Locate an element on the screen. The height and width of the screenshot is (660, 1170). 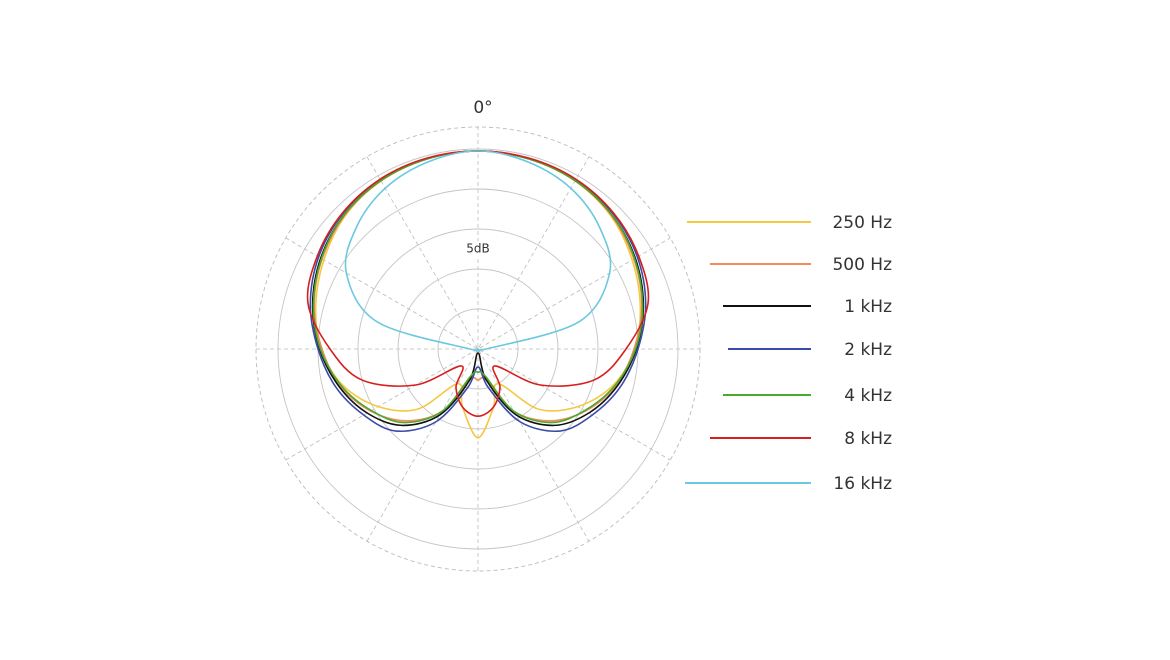
curves is located at coordinates (478, 294).